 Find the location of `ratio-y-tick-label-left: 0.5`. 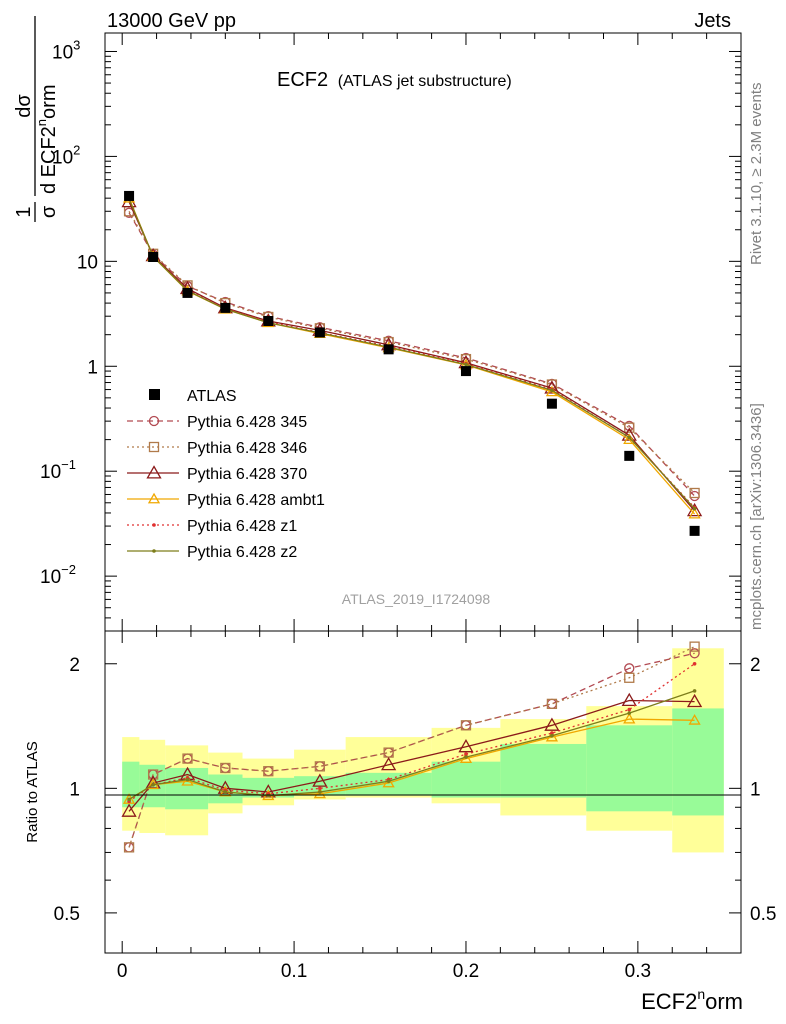

ratio-y-tick-label-left: 0.5 is located at coordinates (67, 914).